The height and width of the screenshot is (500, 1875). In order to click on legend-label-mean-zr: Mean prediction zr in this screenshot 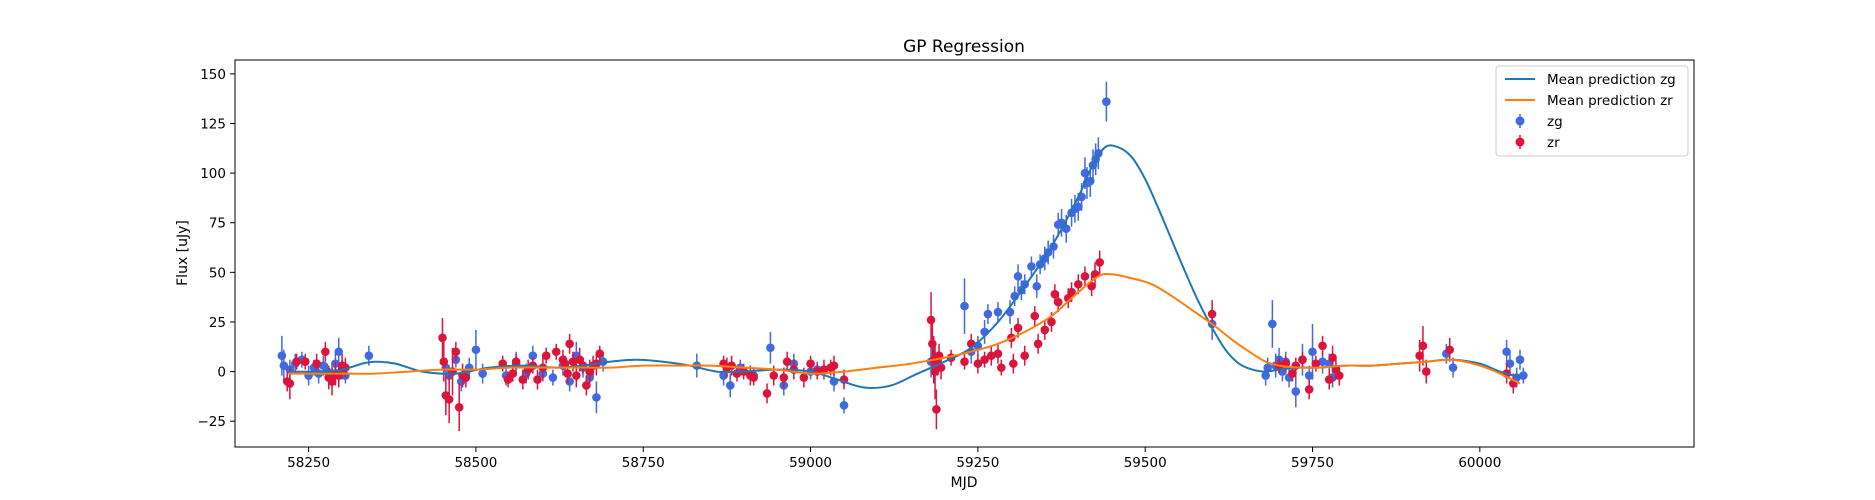, I will do `click(1610, 101)`.